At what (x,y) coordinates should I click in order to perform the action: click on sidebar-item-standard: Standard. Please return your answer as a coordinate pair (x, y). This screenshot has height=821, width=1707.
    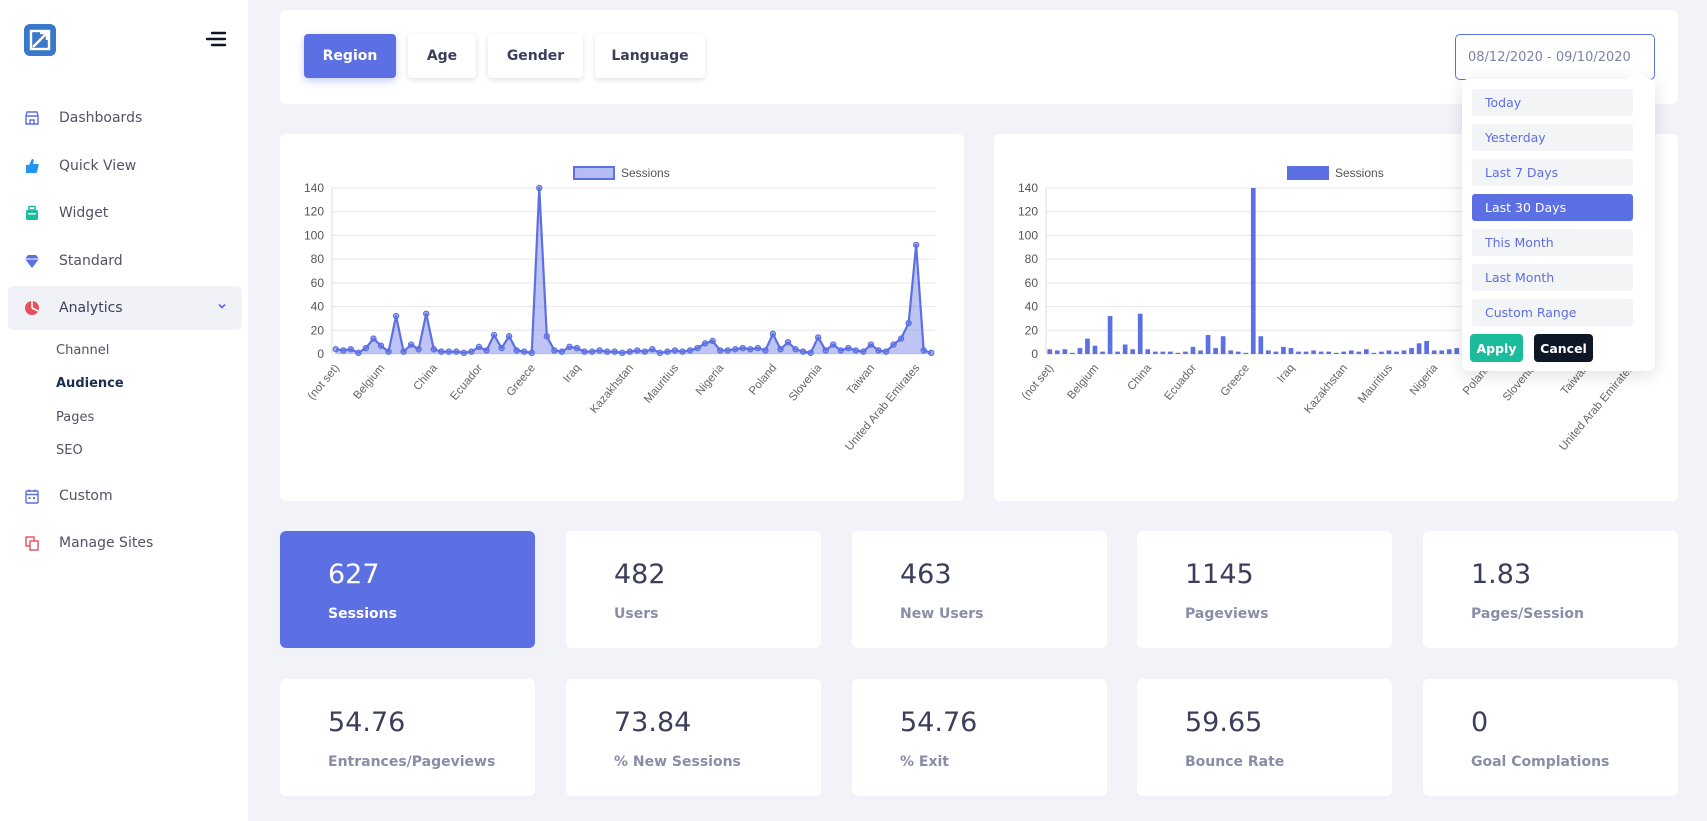
    Looking at the image, I should click on (125, 261).